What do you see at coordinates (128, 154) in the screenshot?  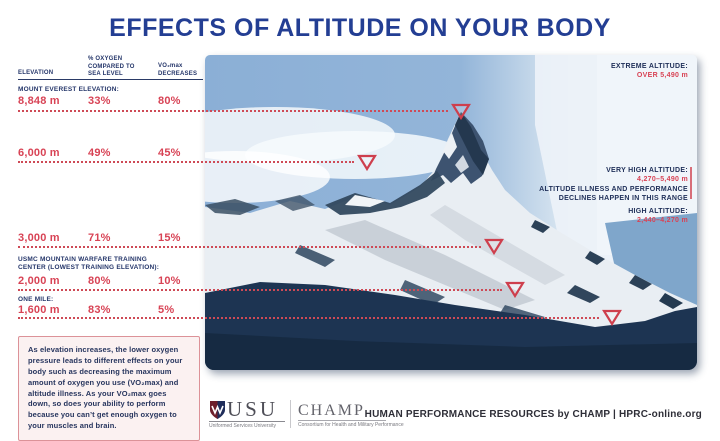 I see `table-row: 6,000 m 49% 45%` at bounding box center [128, 154].